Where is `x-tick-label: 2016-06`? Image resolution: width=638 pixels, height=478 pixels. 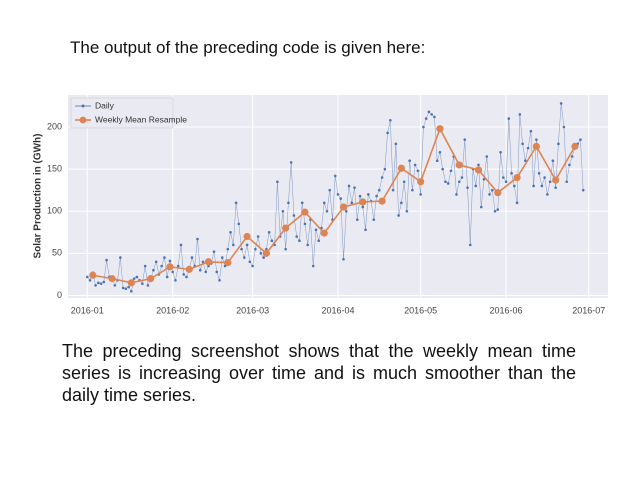 x-tick-label: 2016-06 is located at coordinates (506, 310).